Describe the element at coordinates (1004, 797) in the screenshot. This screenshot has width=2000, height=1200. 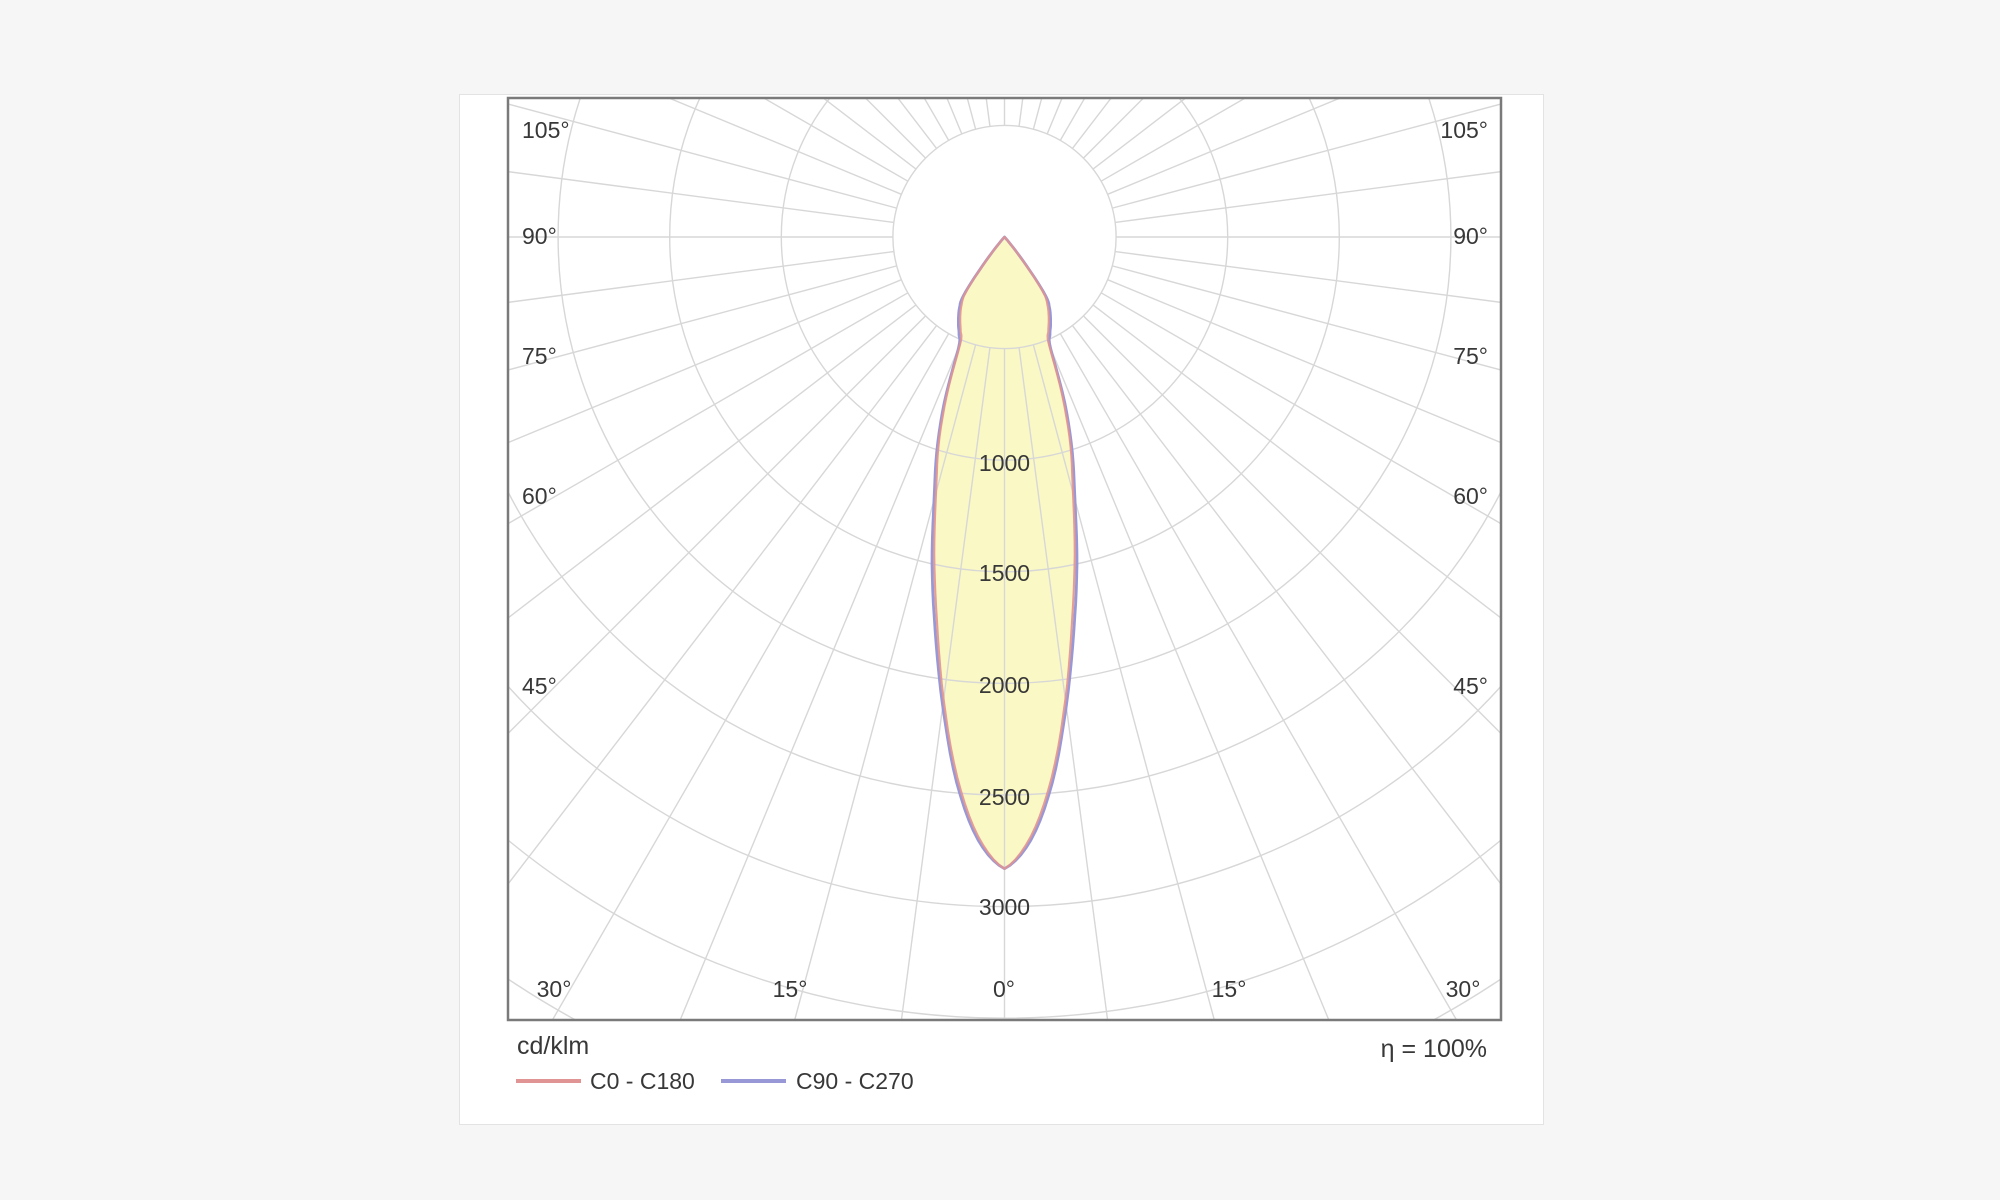
I see `radial-tick-label: 2500` at that location.